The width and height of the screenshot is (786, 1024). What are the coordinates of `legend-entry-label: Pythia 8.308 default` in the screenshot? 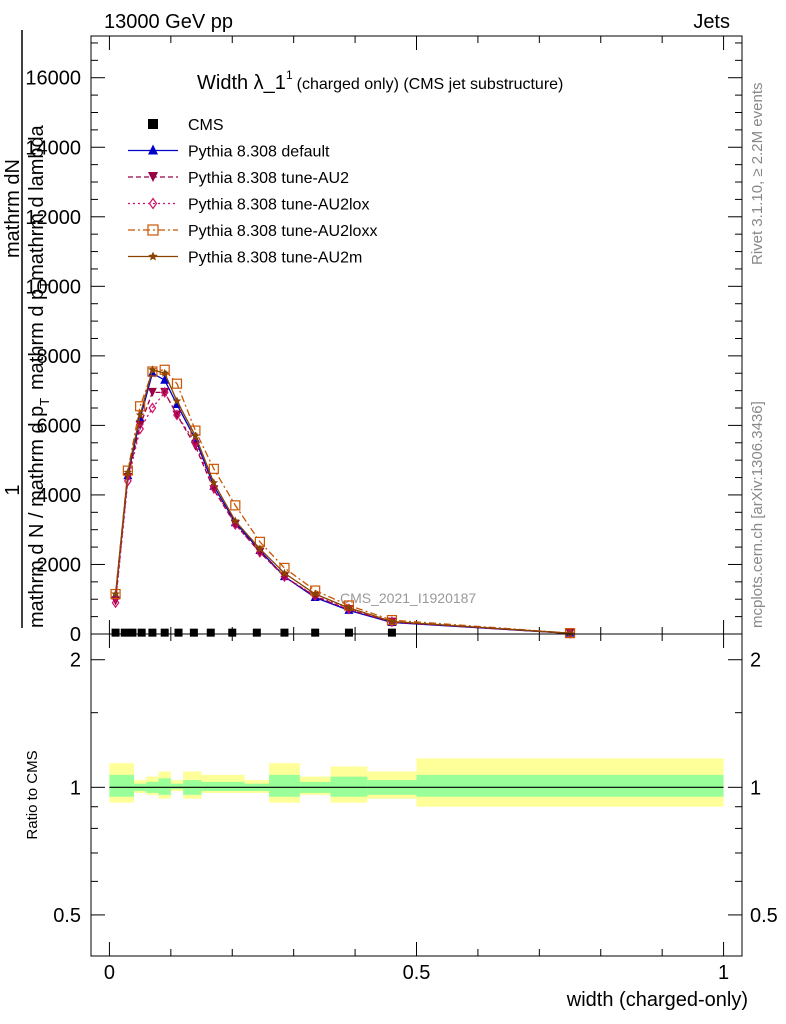 It's located at (259, 152).